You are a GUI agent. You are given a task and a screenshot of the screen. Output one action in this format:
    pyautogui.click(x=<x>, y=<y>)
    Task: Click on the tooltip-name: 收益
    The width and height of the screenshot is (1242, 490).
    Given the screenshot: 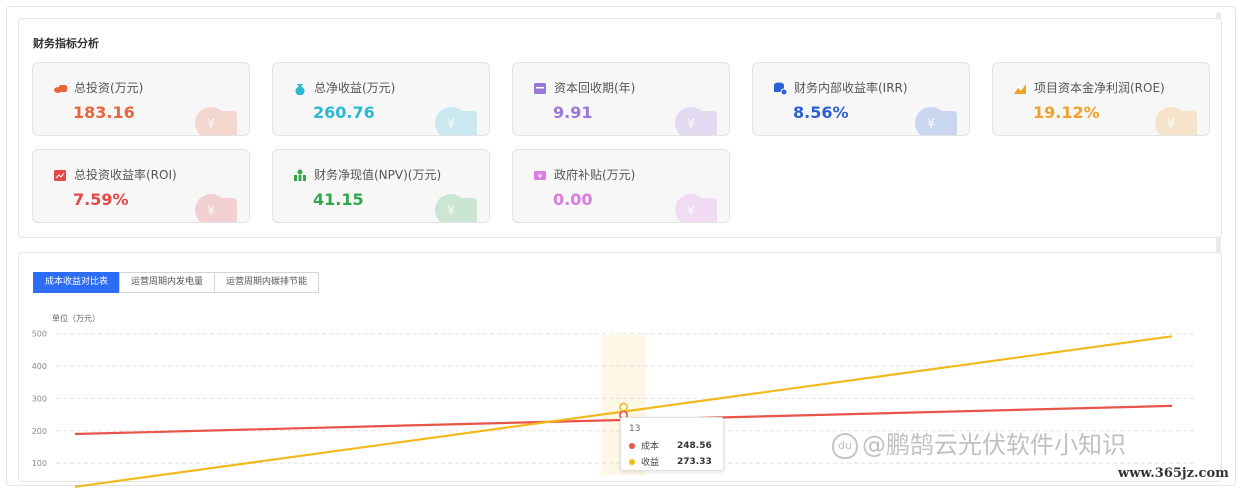 What is the action you would take?
    pyautogui.click(x=650, y=463)
    